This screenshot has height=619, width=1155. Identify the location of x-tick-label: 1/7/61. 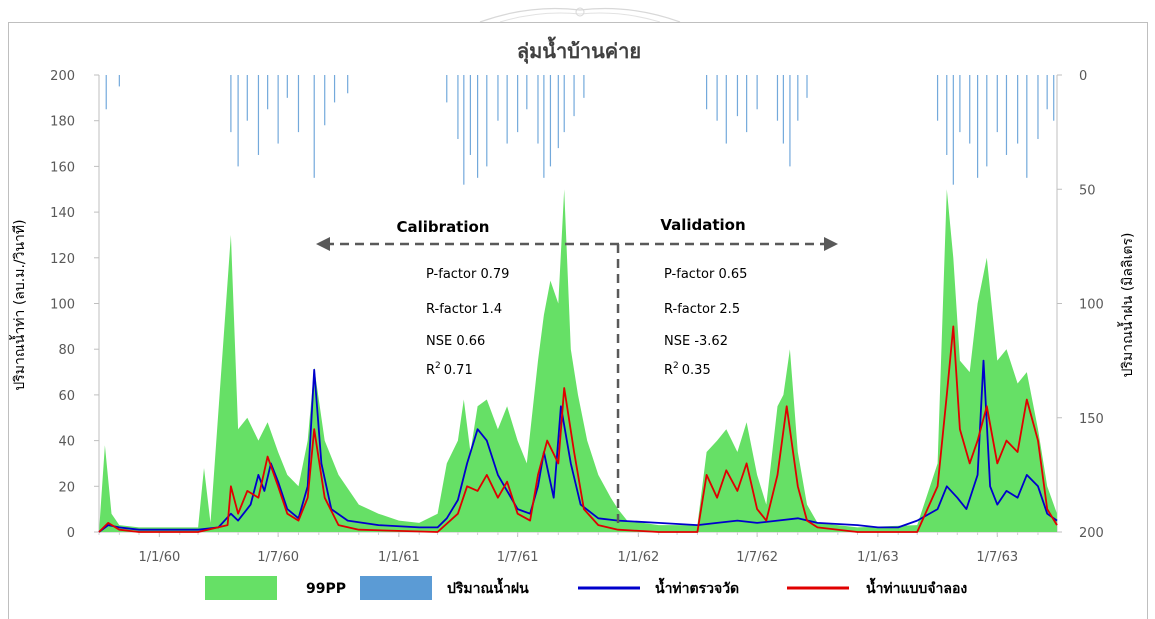
(518, 557).